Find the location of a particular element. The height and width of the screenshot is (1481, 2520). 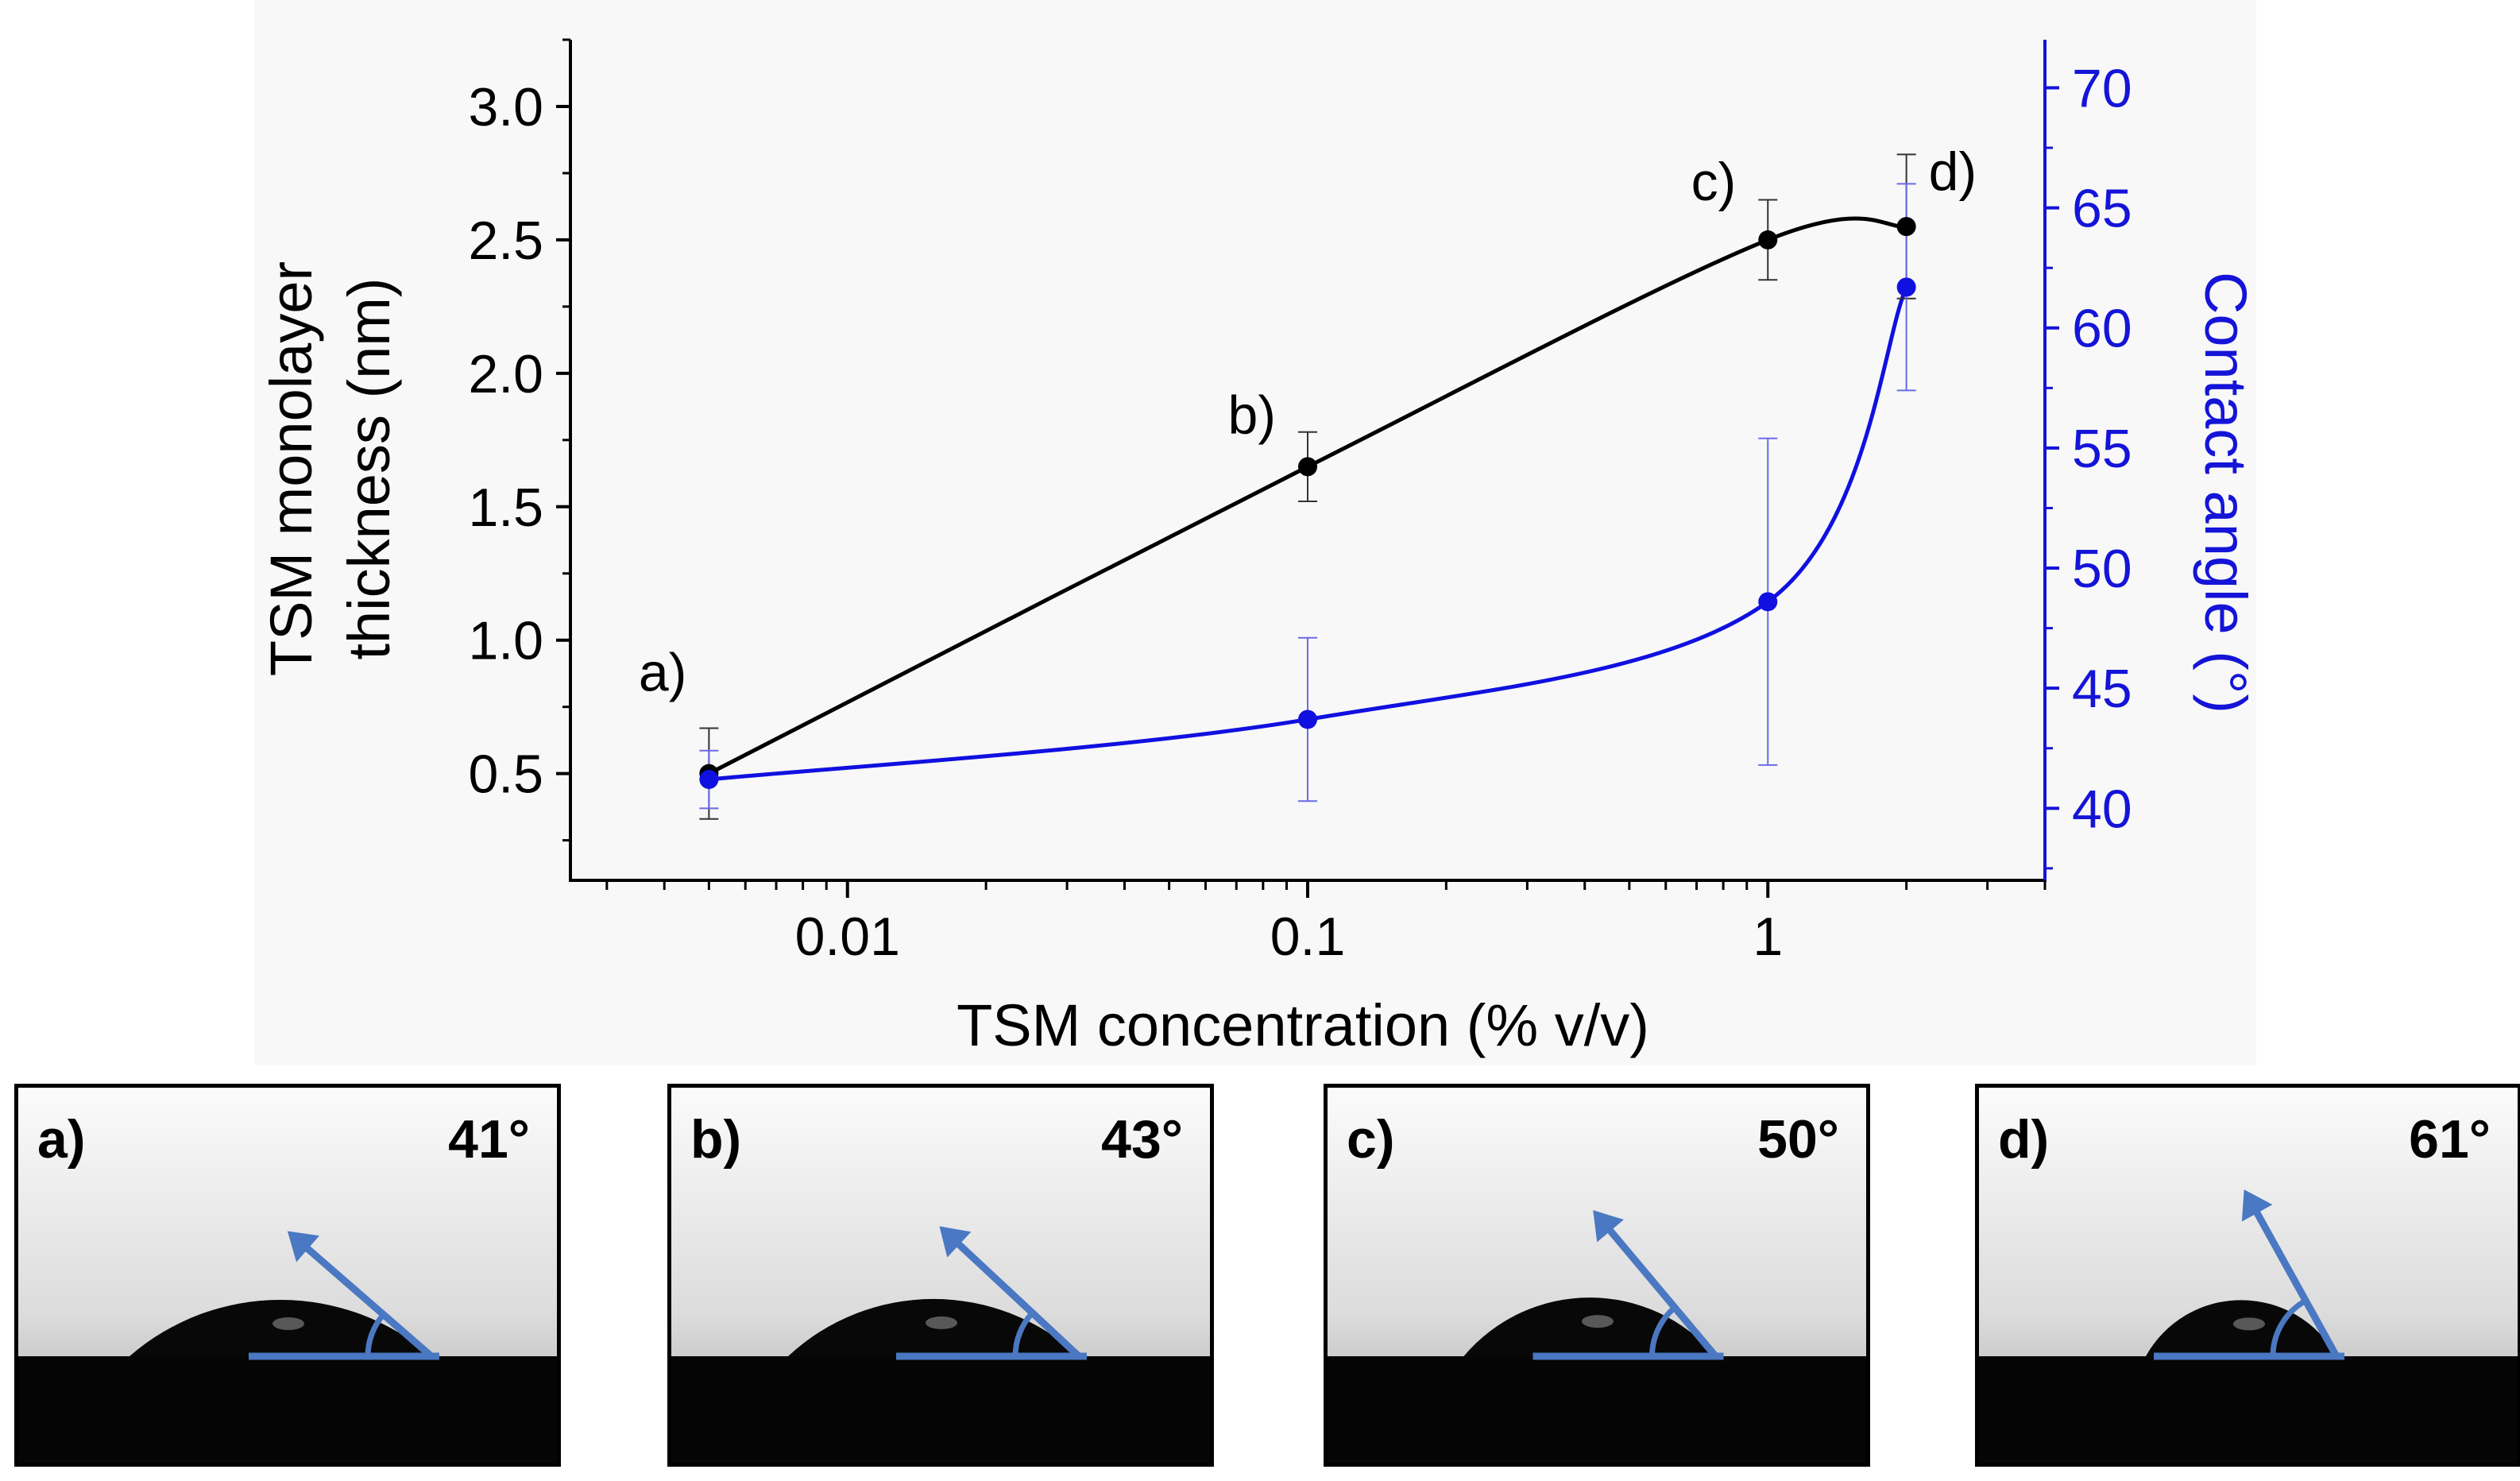

droplet-panel-a: a) 41° is located at coordinates (287, 1275).